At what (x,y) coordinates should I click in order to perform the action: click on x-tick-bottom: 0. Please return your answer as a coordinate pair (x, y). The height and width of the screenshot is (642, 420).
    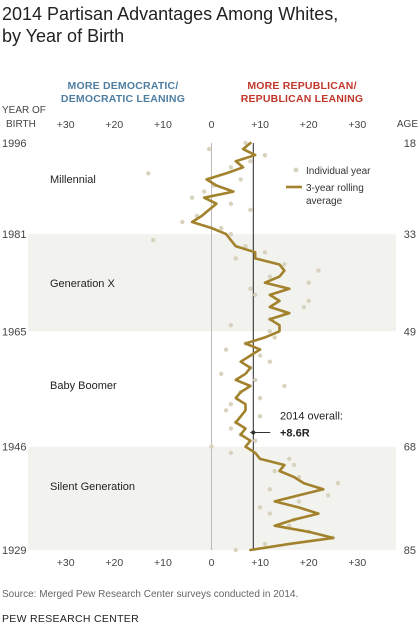
    Looking at the image, I should click on (212, 563).